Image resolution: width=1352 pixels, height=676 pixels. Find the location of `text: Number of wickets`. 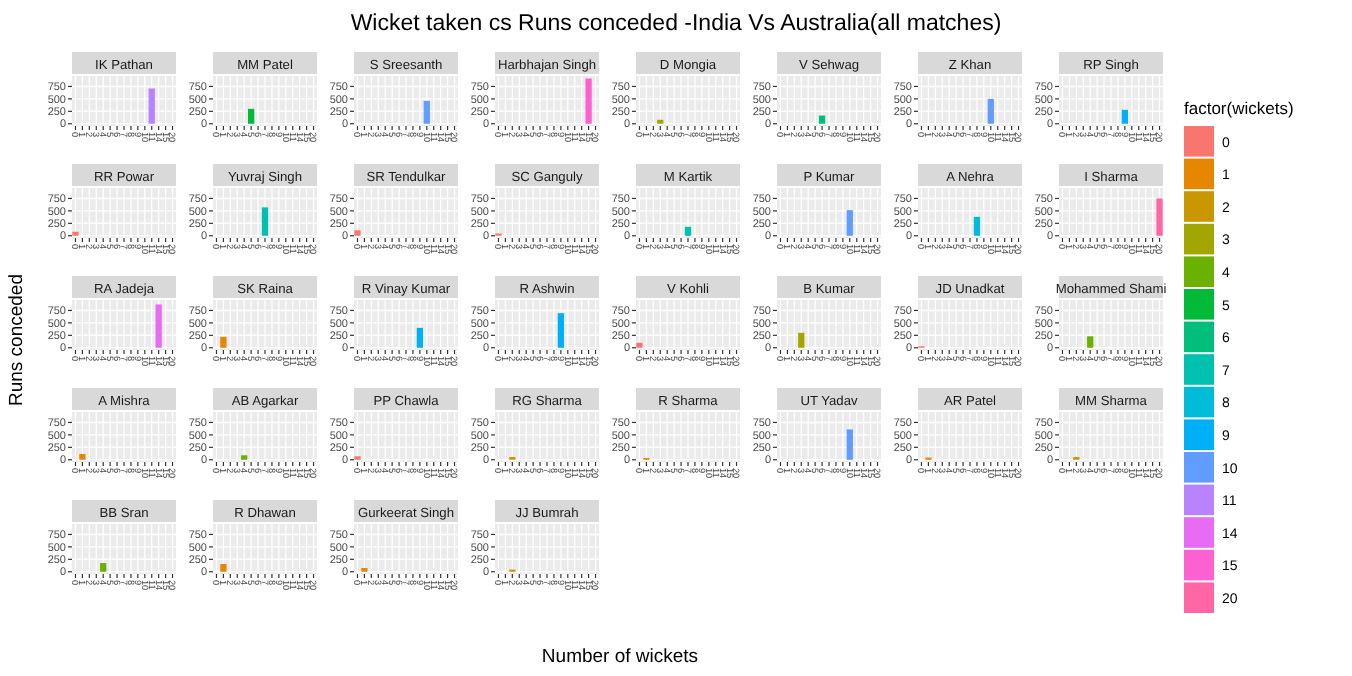

text: Number of wickets is located at coordinates (620, 657).